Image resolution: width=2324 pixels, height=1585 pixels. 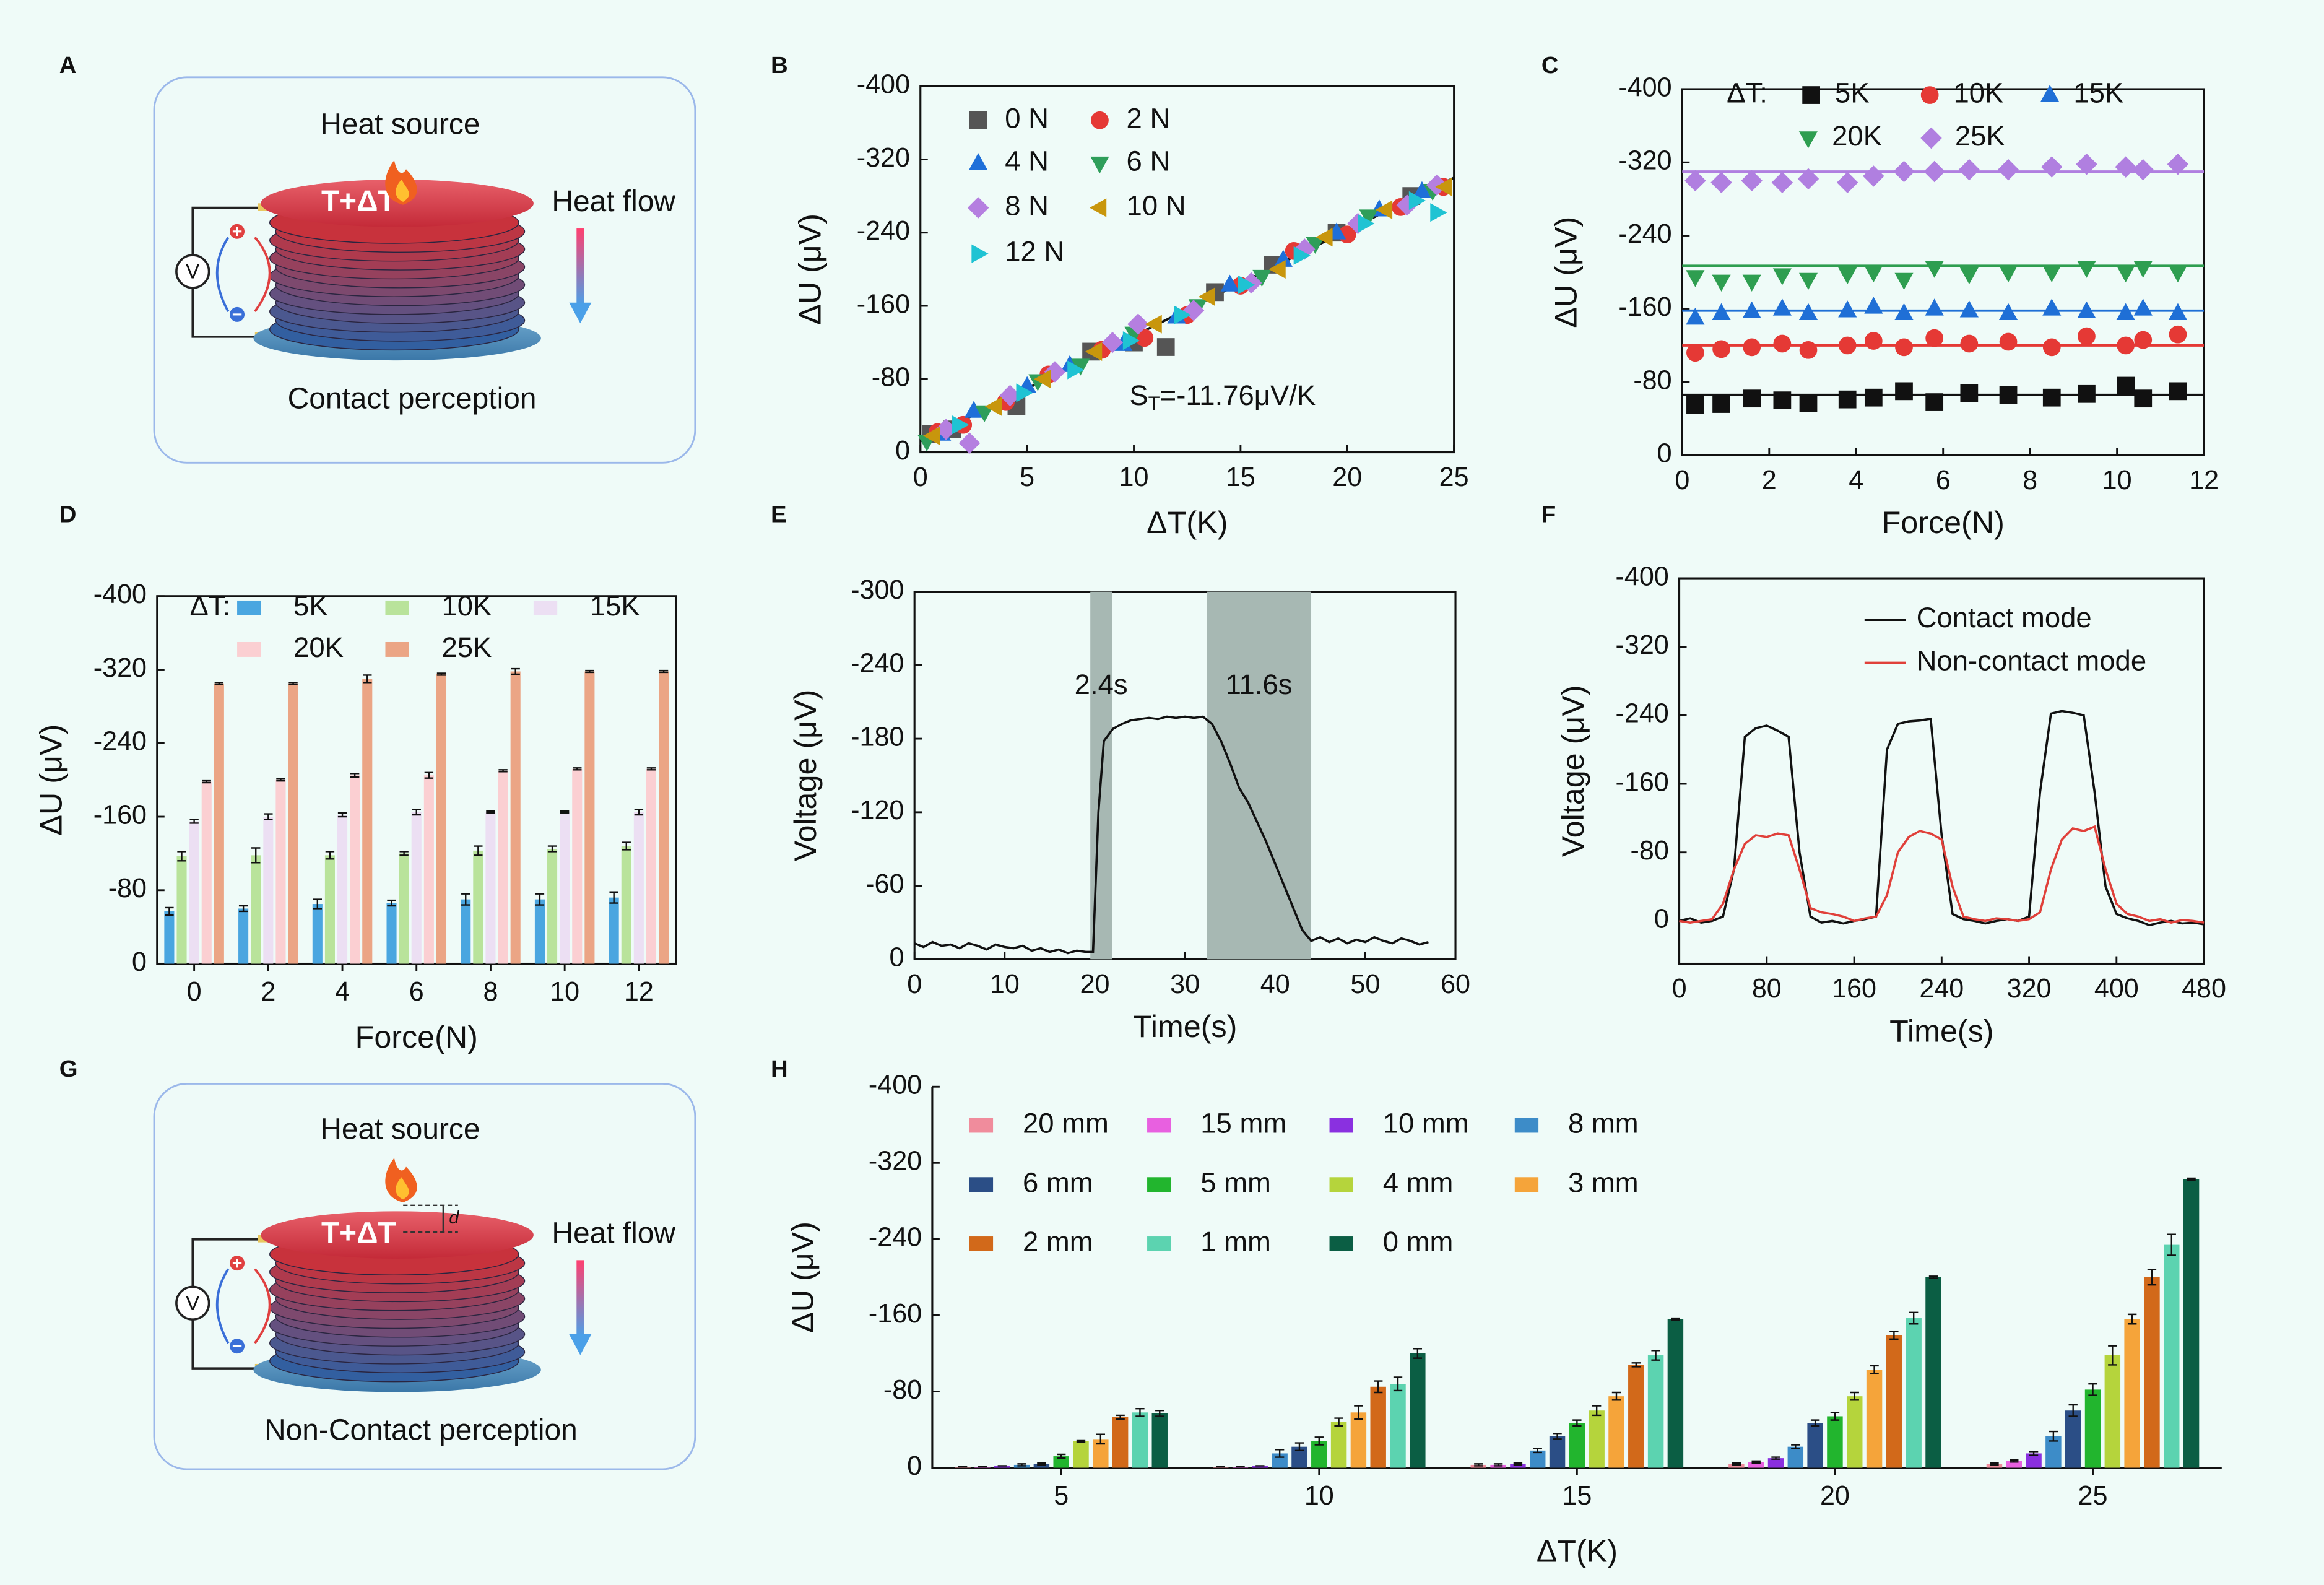 What do you see at coordinates (1058, 1182) in the screenshot?
I see `legend-label: 6 mm` at bounding box center [1058, 1182].